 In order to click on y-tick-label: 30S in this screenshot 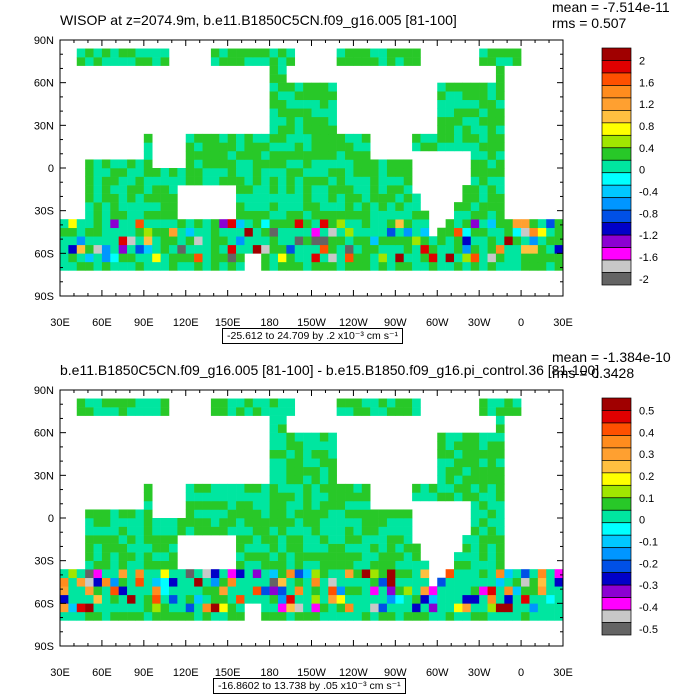, I will do `click(44, 562)`.